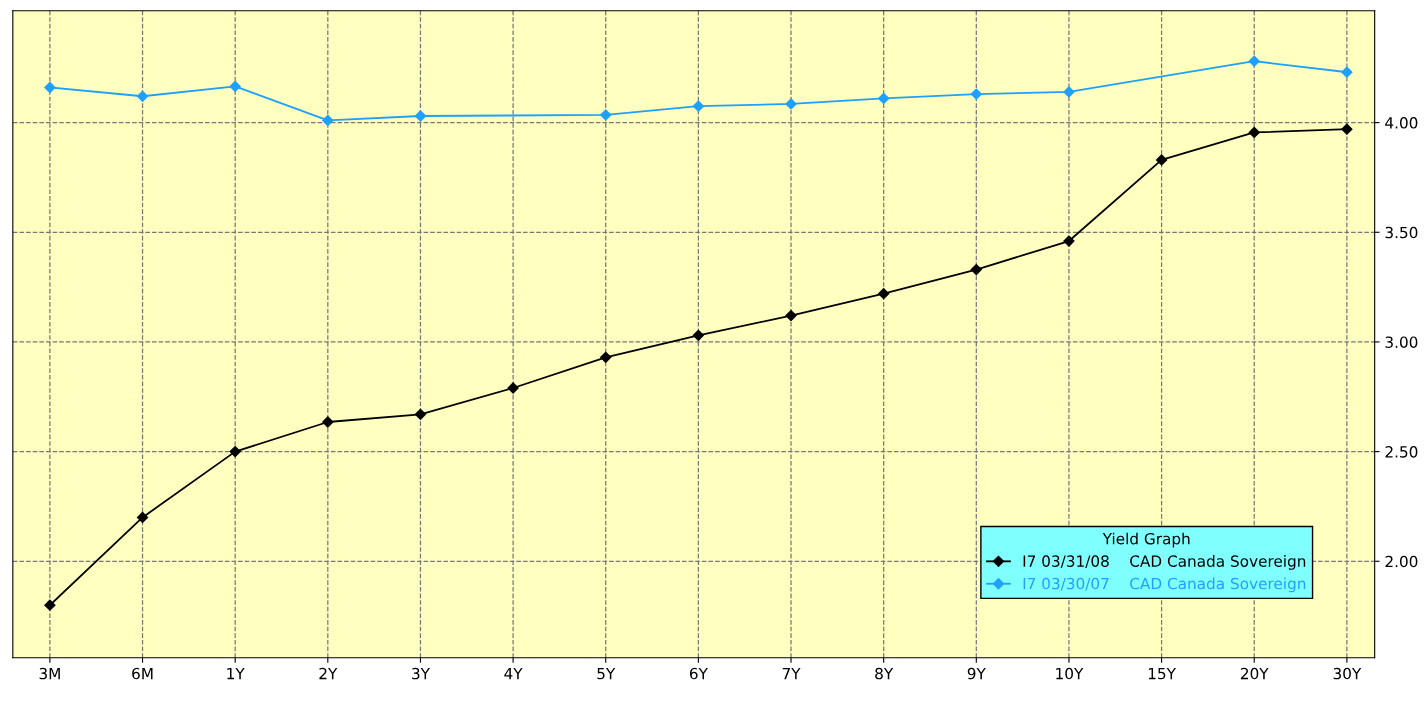 The image size is (1426, 715). I want to click on y-tick-label: 2.00, so click(1401, 561).